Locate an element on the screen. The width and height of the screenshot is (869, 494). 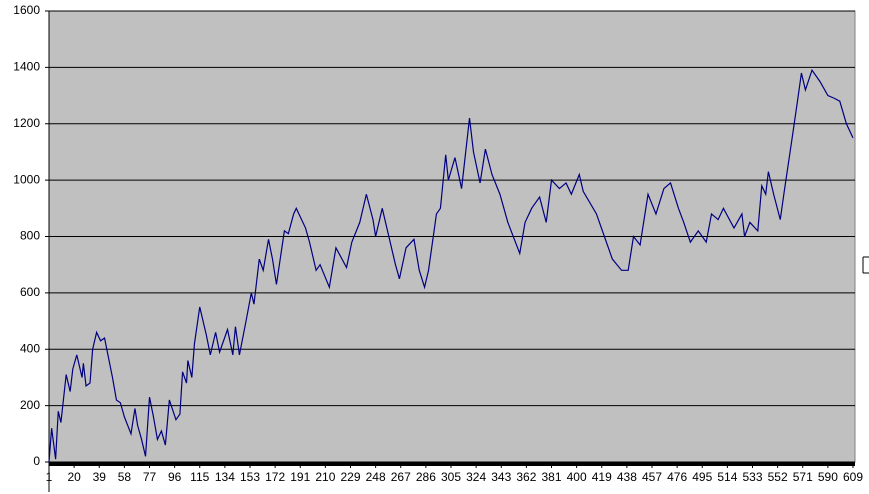
x-tick-label: 286 is located at coordinates (426, 477).